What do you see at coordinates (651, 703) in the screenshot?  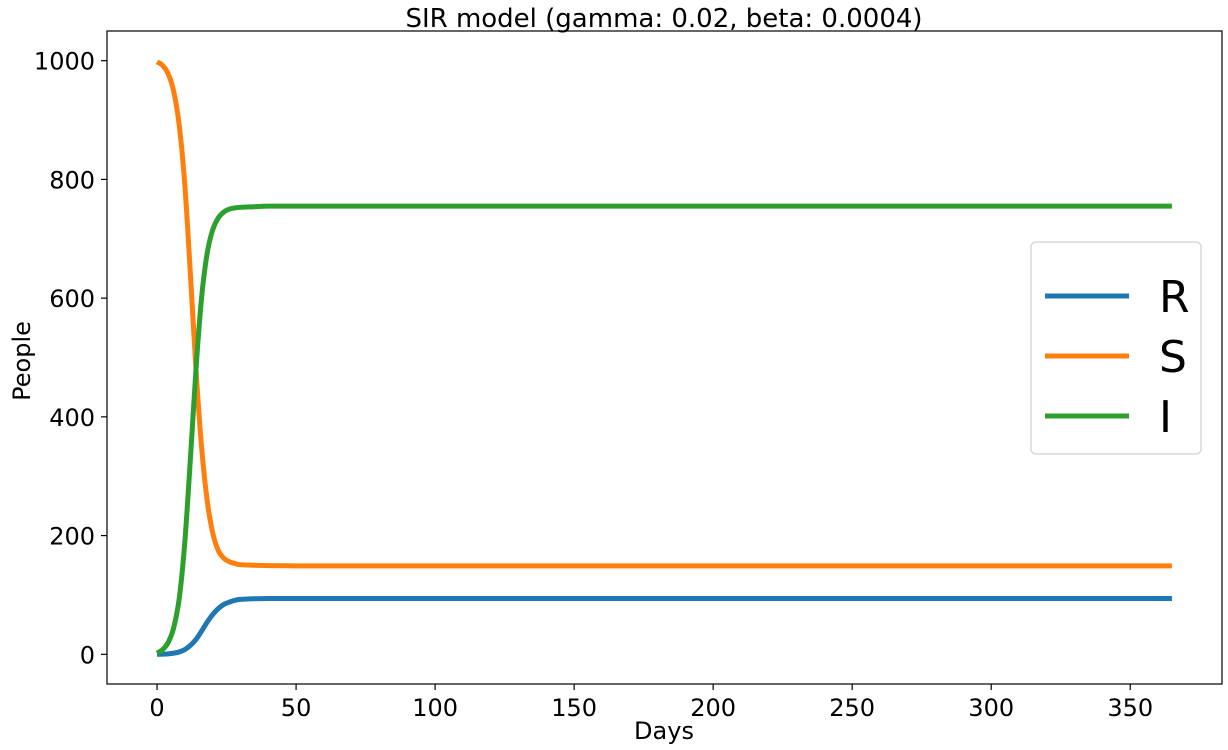 I see `x-axis: 0 50 100 150 200 250 300 350` at bounding box center [651, 703].